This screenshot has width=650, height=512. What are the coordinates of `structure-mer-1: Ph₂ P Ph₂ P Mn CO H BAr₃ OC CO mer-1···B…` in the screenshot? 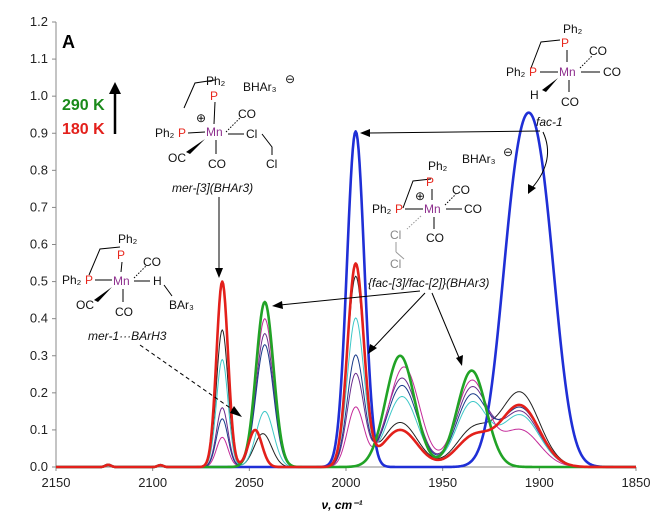 It's located at (128, 287).